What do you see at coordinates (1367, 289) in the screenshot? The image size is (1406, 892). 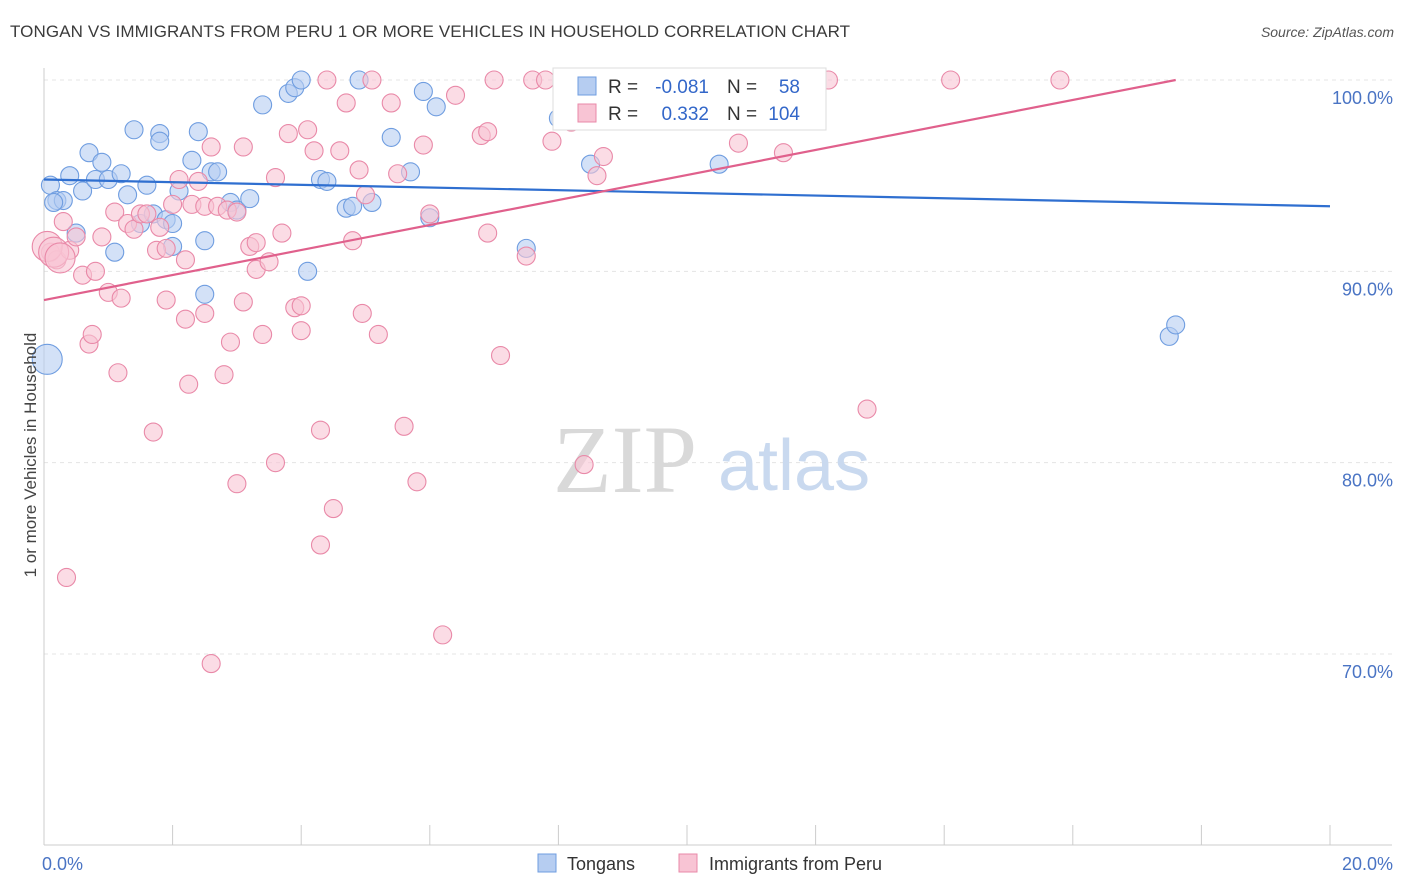 I see `y-tick-label-1: 90.0%` at bounding box center [1367, 289].